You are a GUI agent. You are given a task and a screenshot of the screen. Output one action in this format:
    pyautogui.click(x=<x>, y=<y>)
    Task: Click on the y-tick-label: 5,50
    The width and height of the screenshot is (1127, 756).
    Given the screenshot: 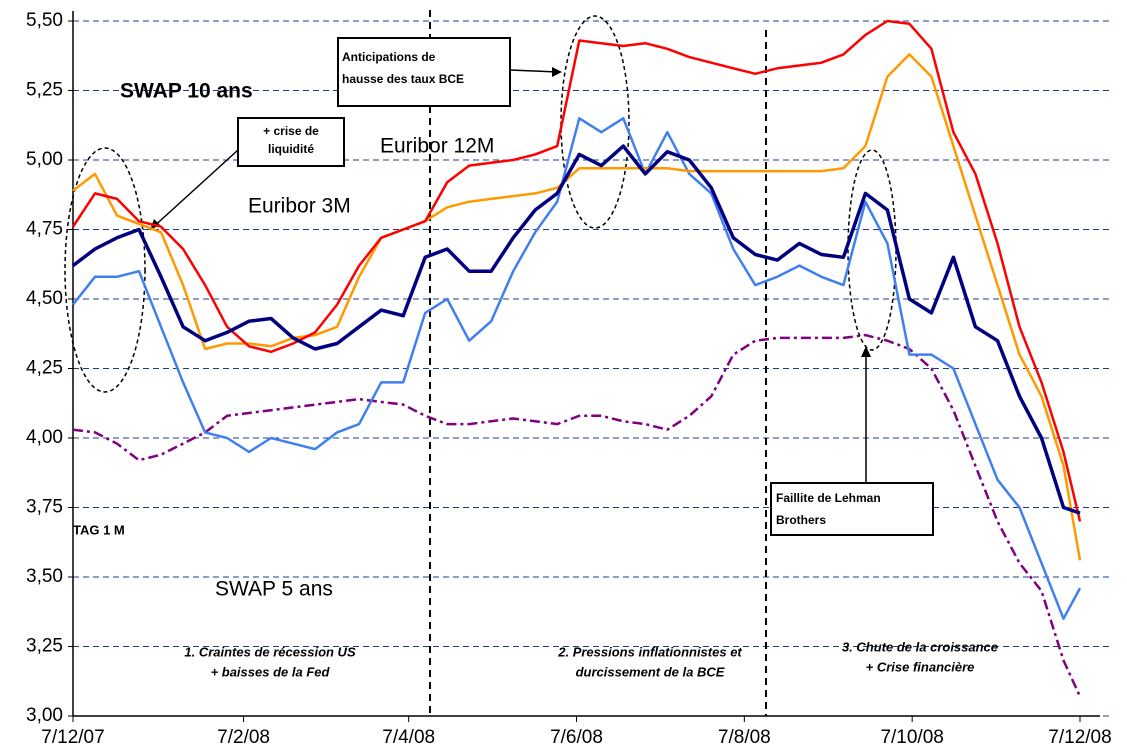 What is the action you would take?
    pyautogui.click(x=44, y=20)
    